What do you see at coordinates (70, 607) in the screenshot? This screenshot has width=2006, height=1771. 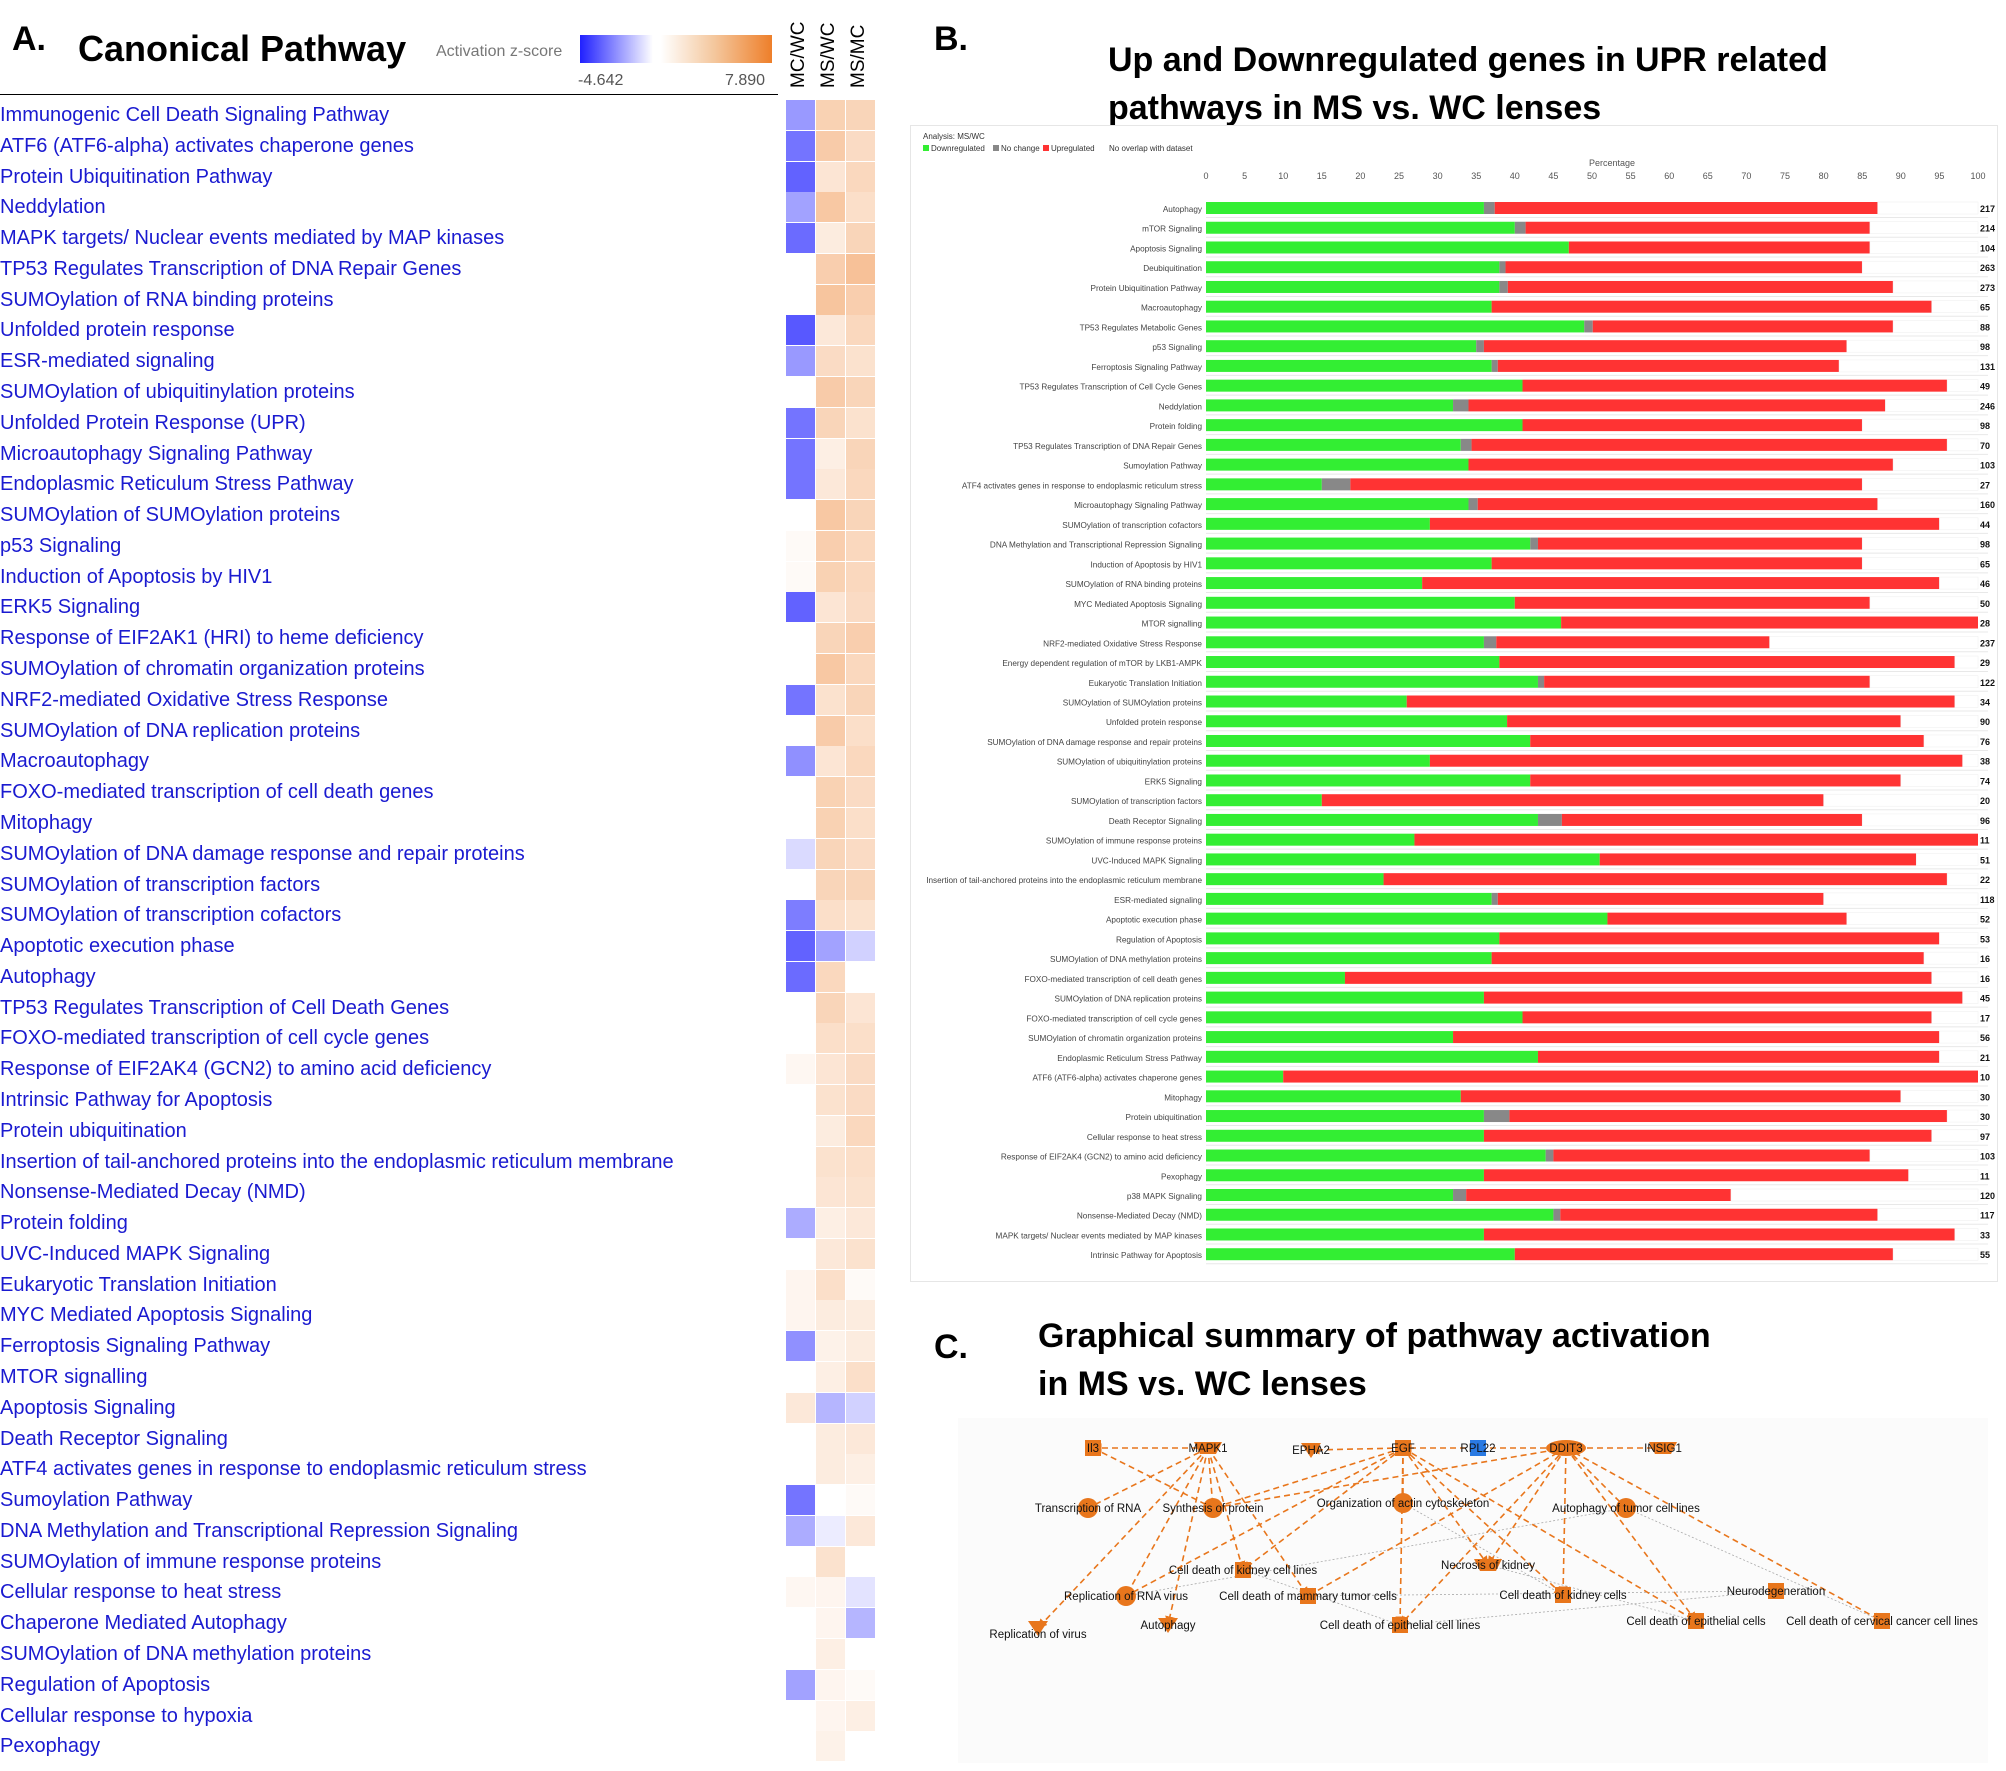 I see `pathway-label: ERK5 Signaling` at bounding box center [70, 607].